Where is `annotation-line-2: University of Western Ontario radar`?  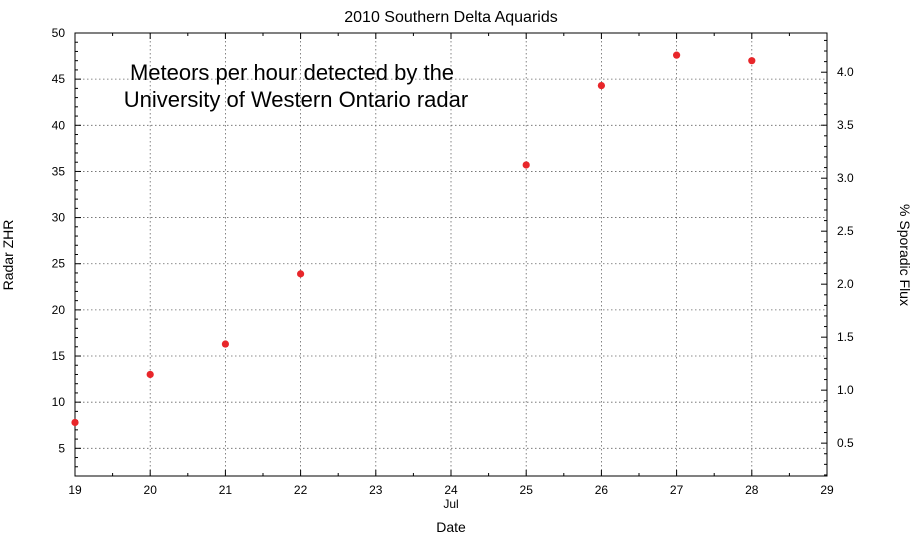 annotation-line-2: University of Western Ontario radar is located at coordinates (296, 99).